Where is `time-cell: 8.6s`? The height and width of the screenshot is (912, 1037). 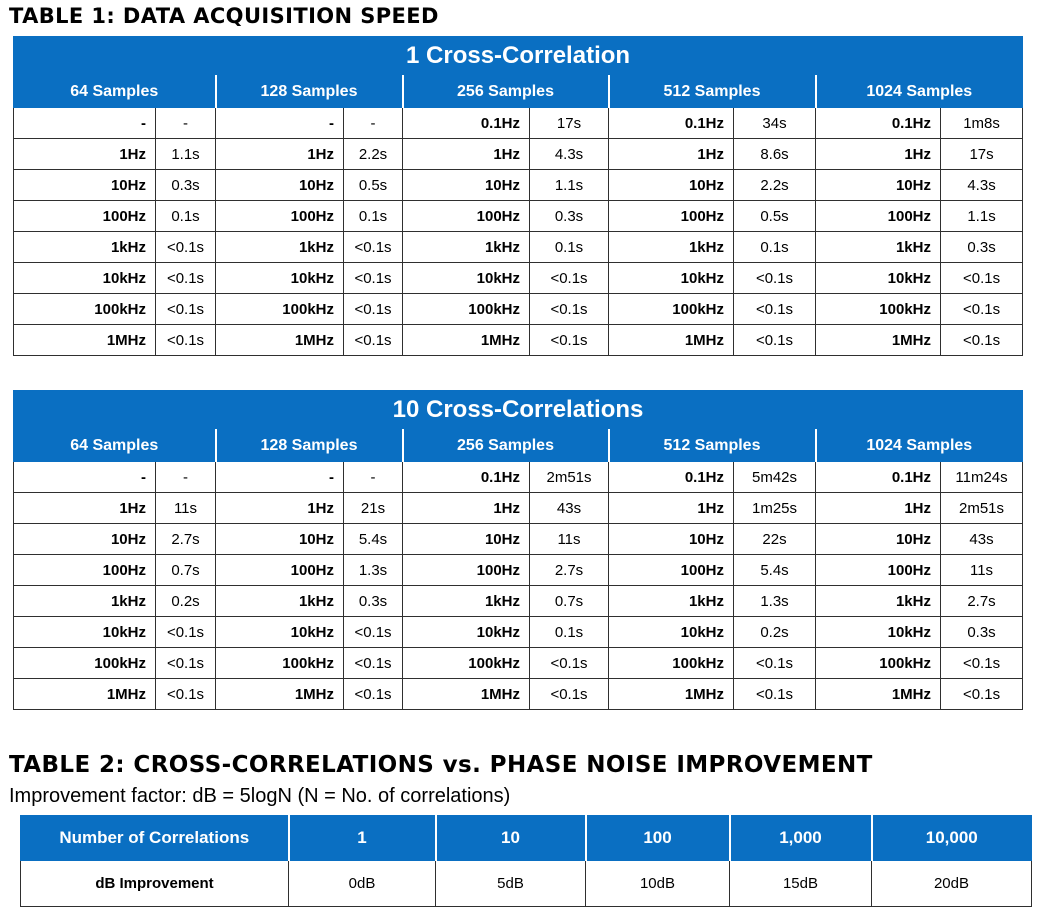
time-cell: 8.6s is located at coordinates (774, 154).